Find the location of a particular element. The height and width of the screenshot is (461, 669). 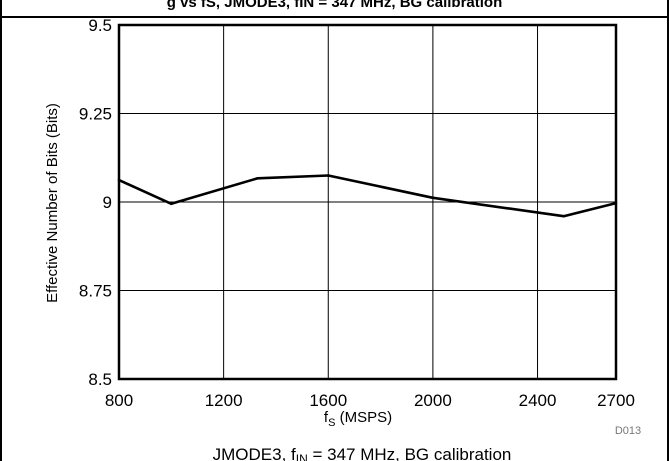

x-axis-label-main: f is located at coordinates (326, 417).